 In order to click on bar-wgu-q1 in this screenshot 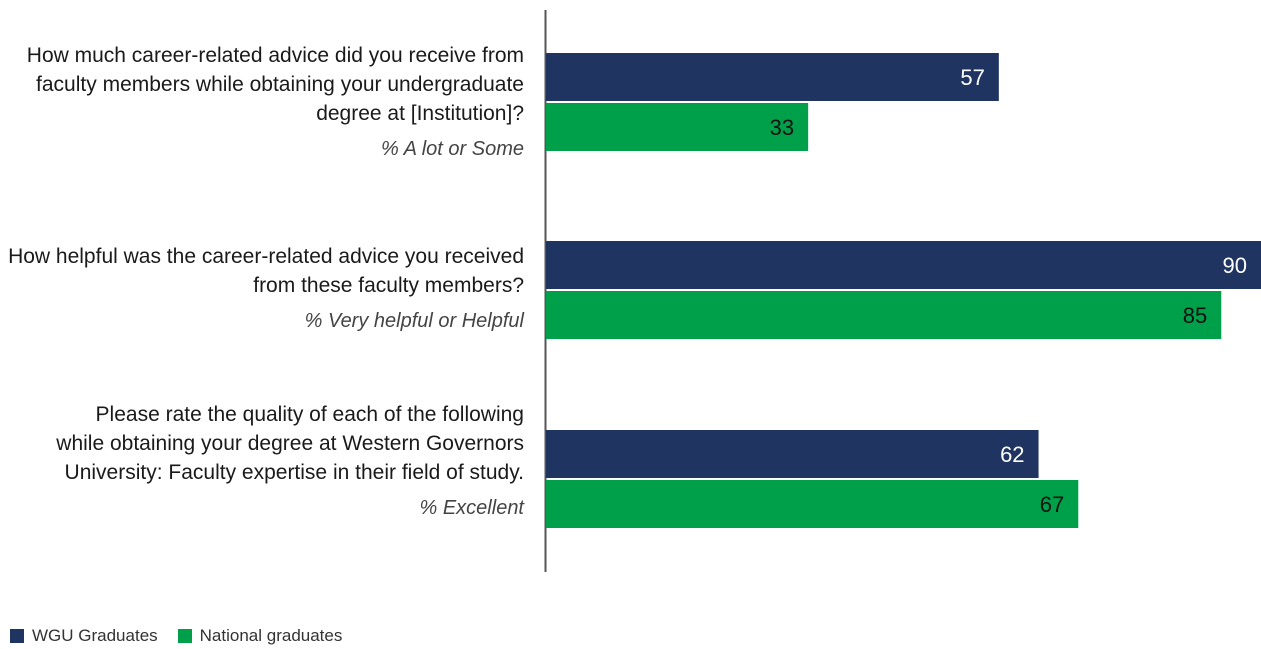, I will do `click(772, 77)`.